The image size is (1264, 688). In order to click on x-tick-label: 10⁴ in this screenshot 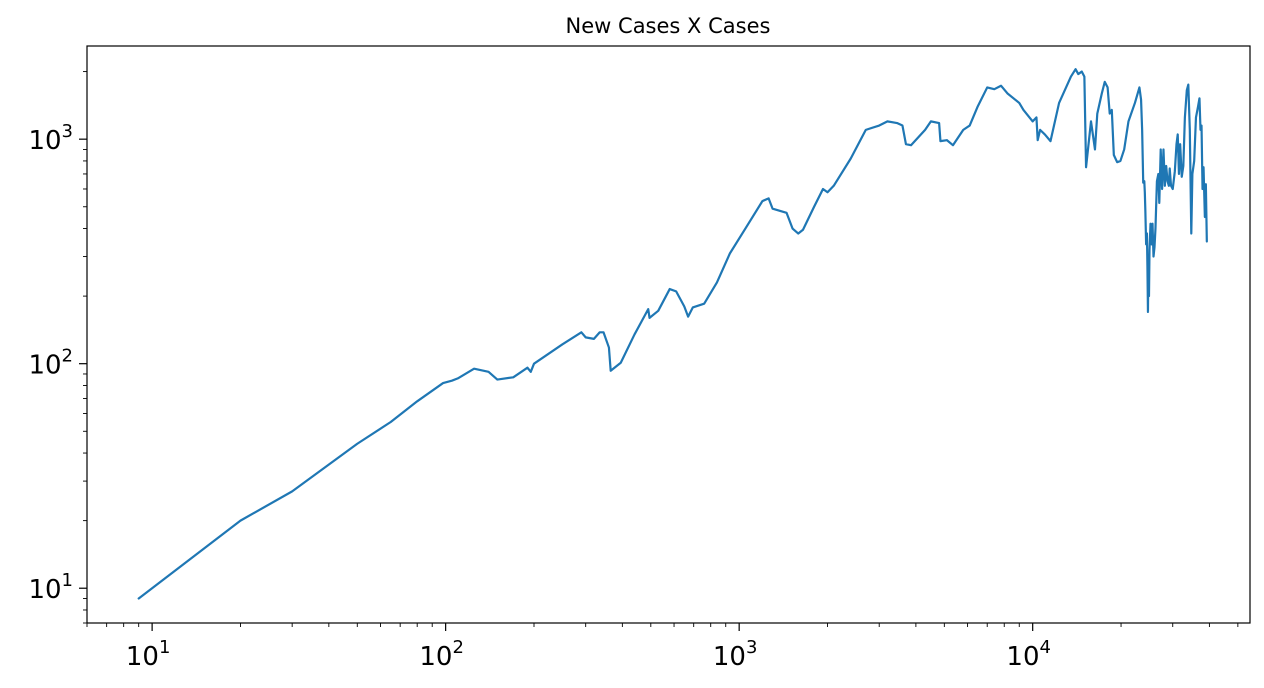, I will do `click(1028, 654)`.